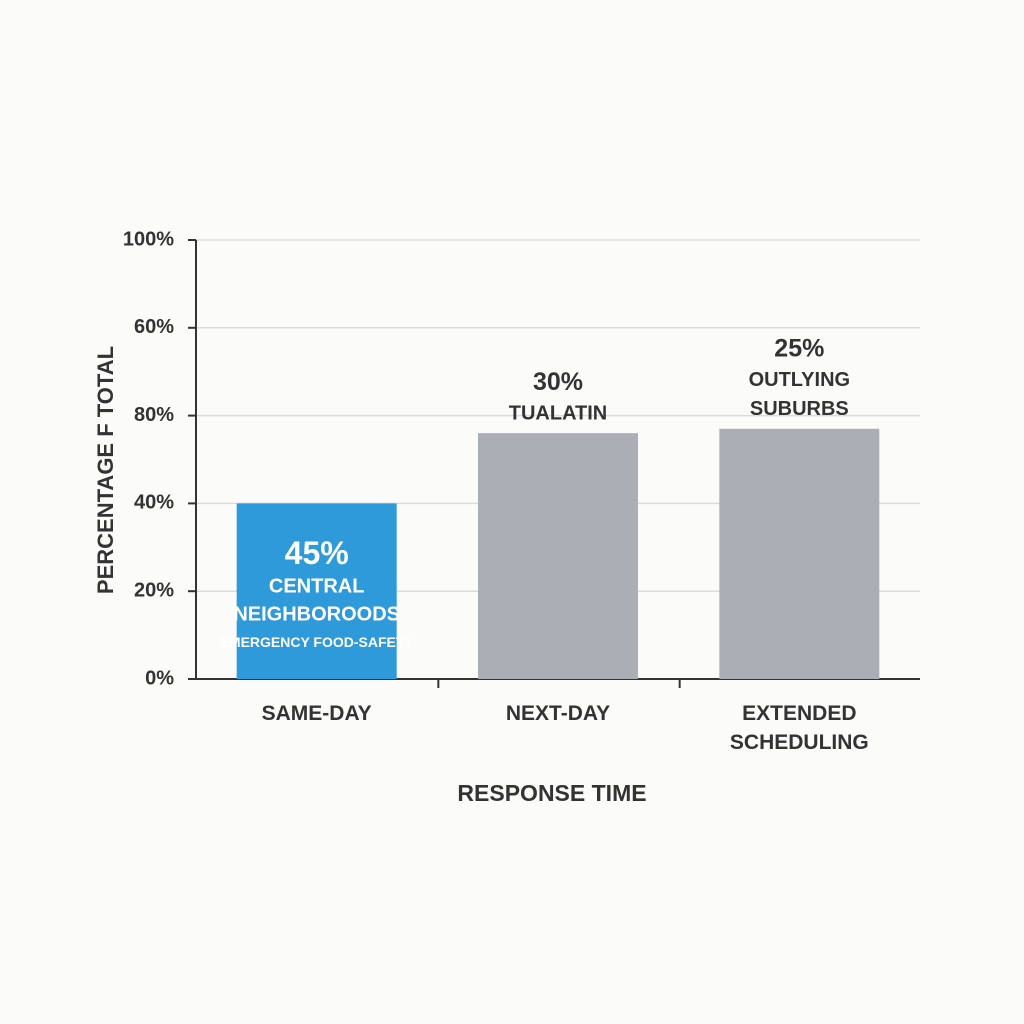  What do you see at coordinates (799, 348) in the screenshot?
I see `annotation: 25%` at bounding box center [799, 348].